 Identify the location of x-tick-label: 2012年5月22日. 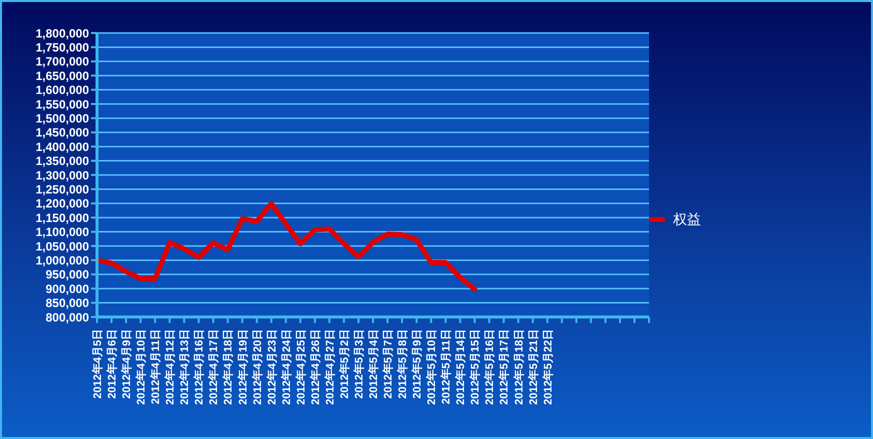
(547, 367).